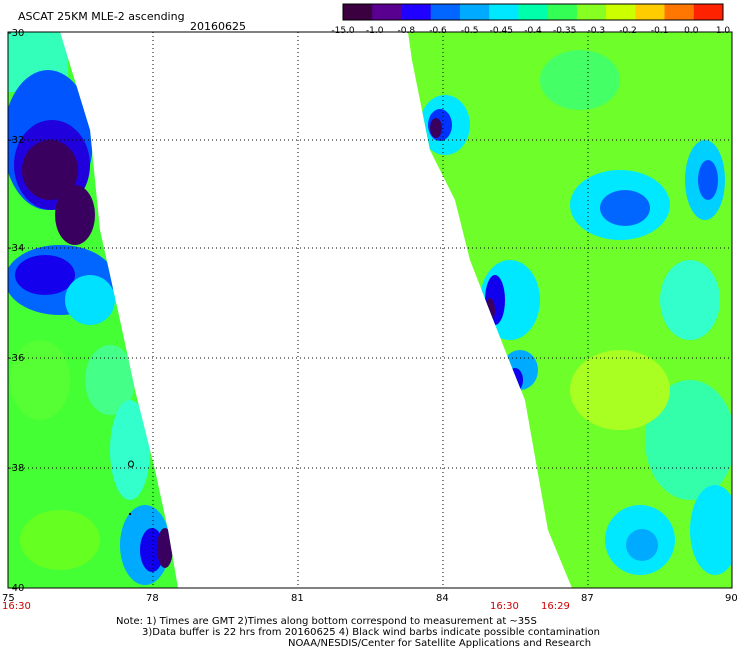 The width and height of the screenshot is (740, 650). I want to click on colorbar-tick-label: -0.45, so click(501, 31).